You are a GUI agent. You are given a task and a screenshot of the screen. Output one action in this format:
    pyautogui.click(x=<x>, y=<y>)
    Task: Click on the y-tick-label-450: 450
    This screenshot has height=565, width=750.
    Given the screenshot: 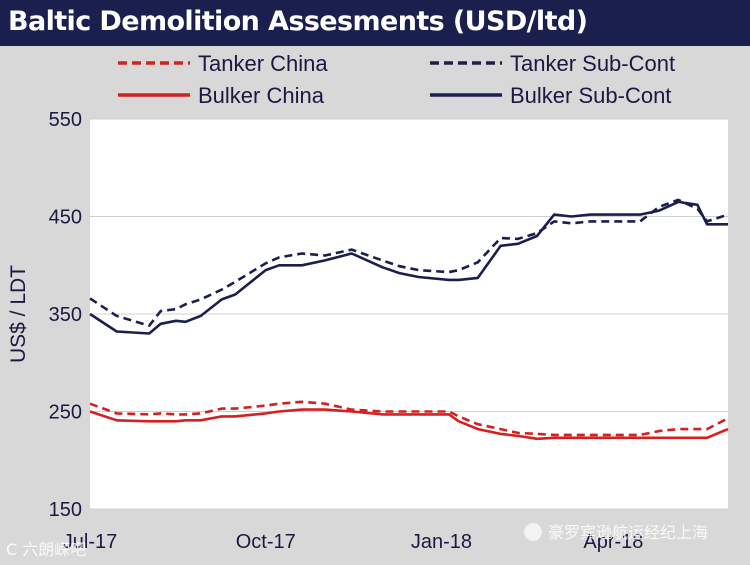 What is the action you would take?
    pyautogui.click(x=65, y=218)
    